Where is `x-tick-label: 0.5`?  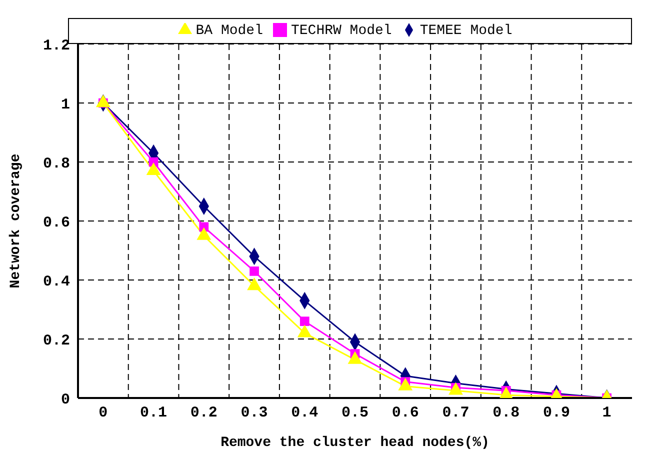
x-tick-label: 0.5 is located at coordinates (355, 413).